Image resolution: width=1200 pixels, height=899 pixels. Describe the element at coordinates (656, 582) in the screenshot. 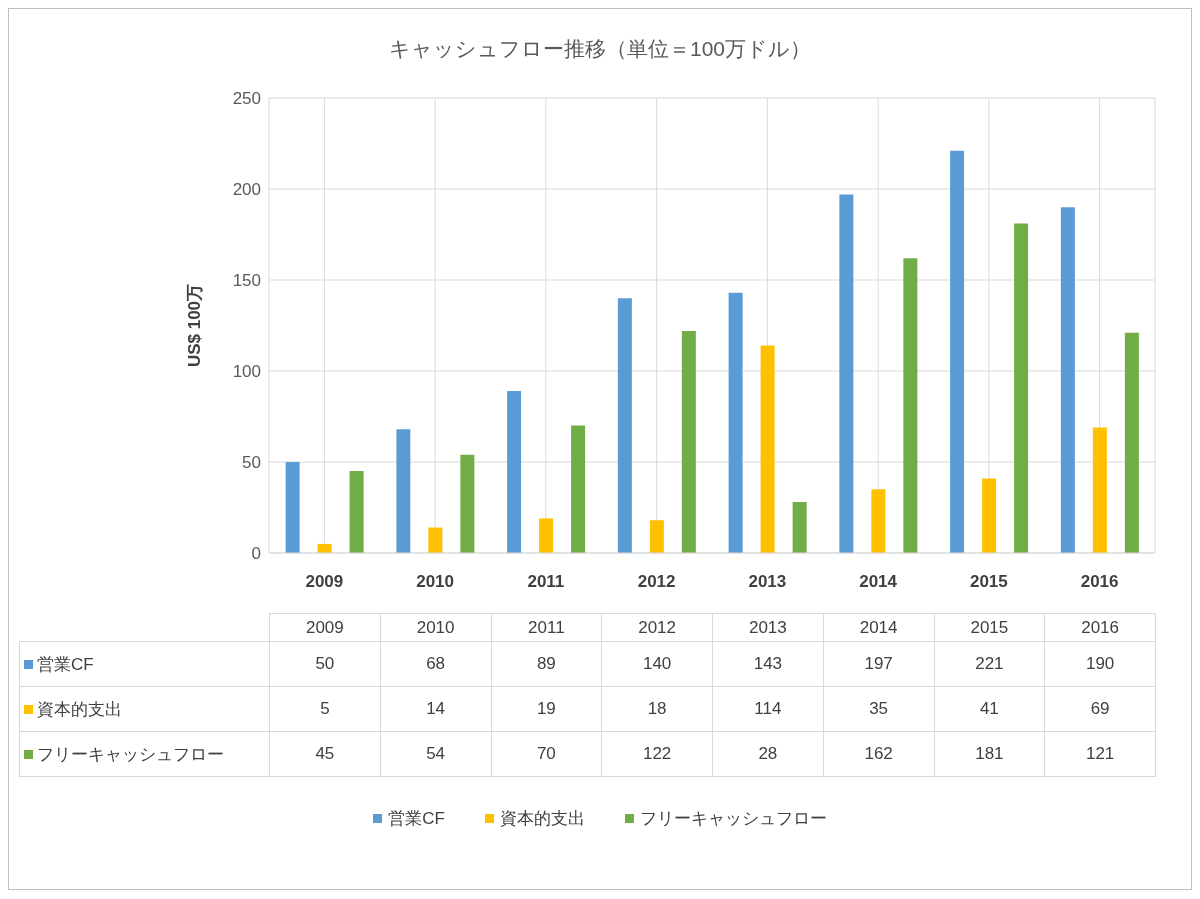

I see `x-tick-label: 2012` at that location.